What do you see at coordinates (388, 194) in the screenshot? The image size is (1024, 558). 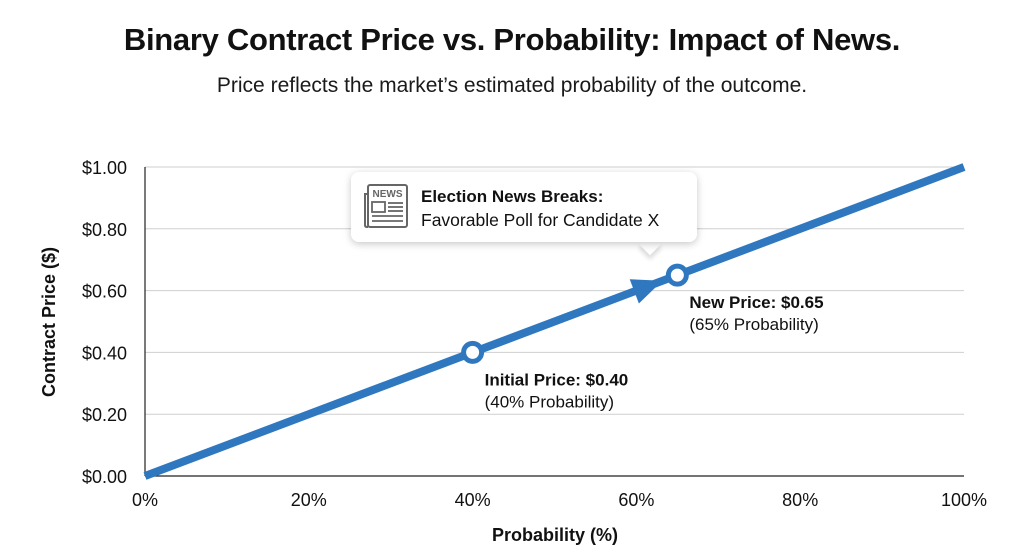 I see `newspaper-icon-text: NEWS` at bounding box center [388, 194].